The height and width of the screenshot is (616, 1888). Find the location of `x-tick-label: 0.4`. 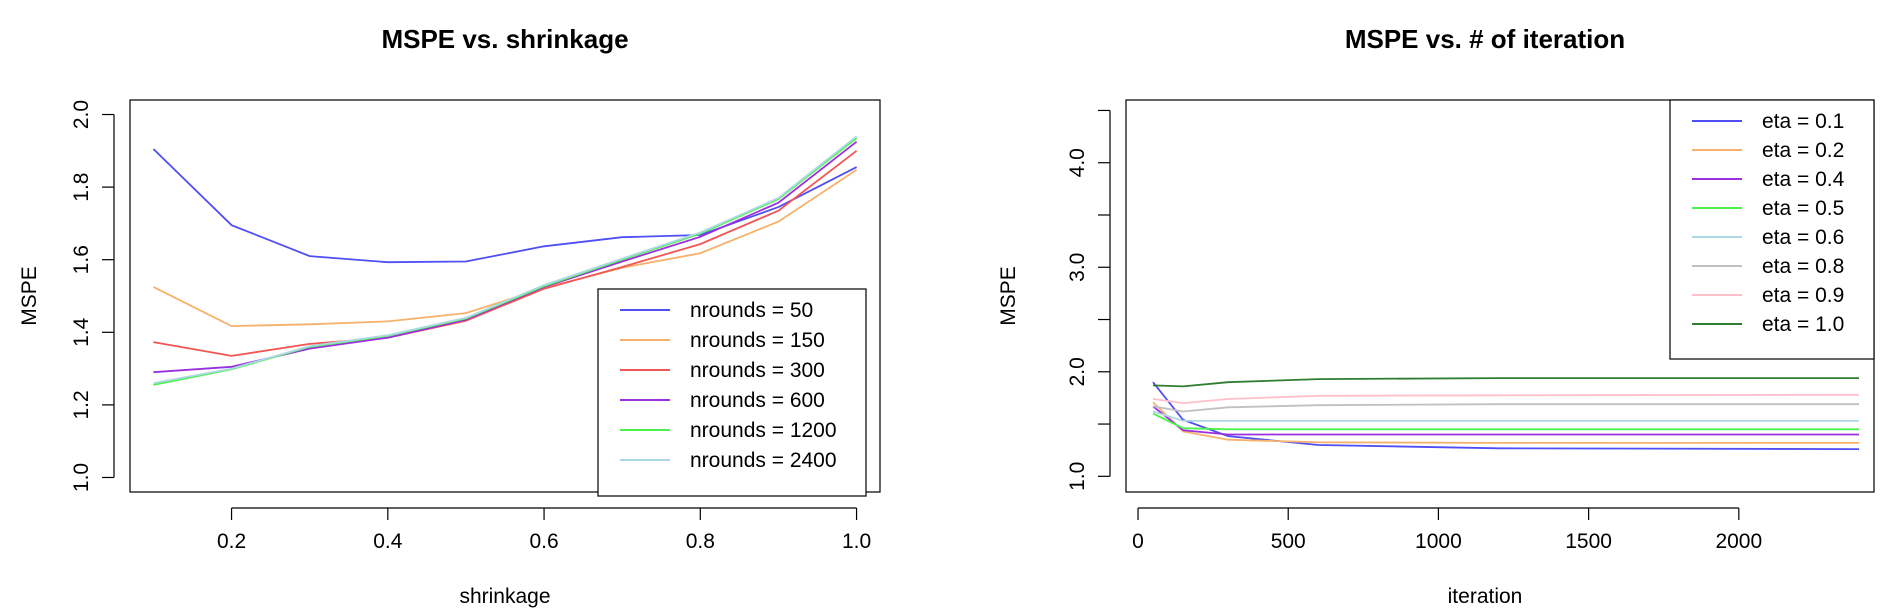

x-tick-label: 0.4 is located at coordinates (388, 541).